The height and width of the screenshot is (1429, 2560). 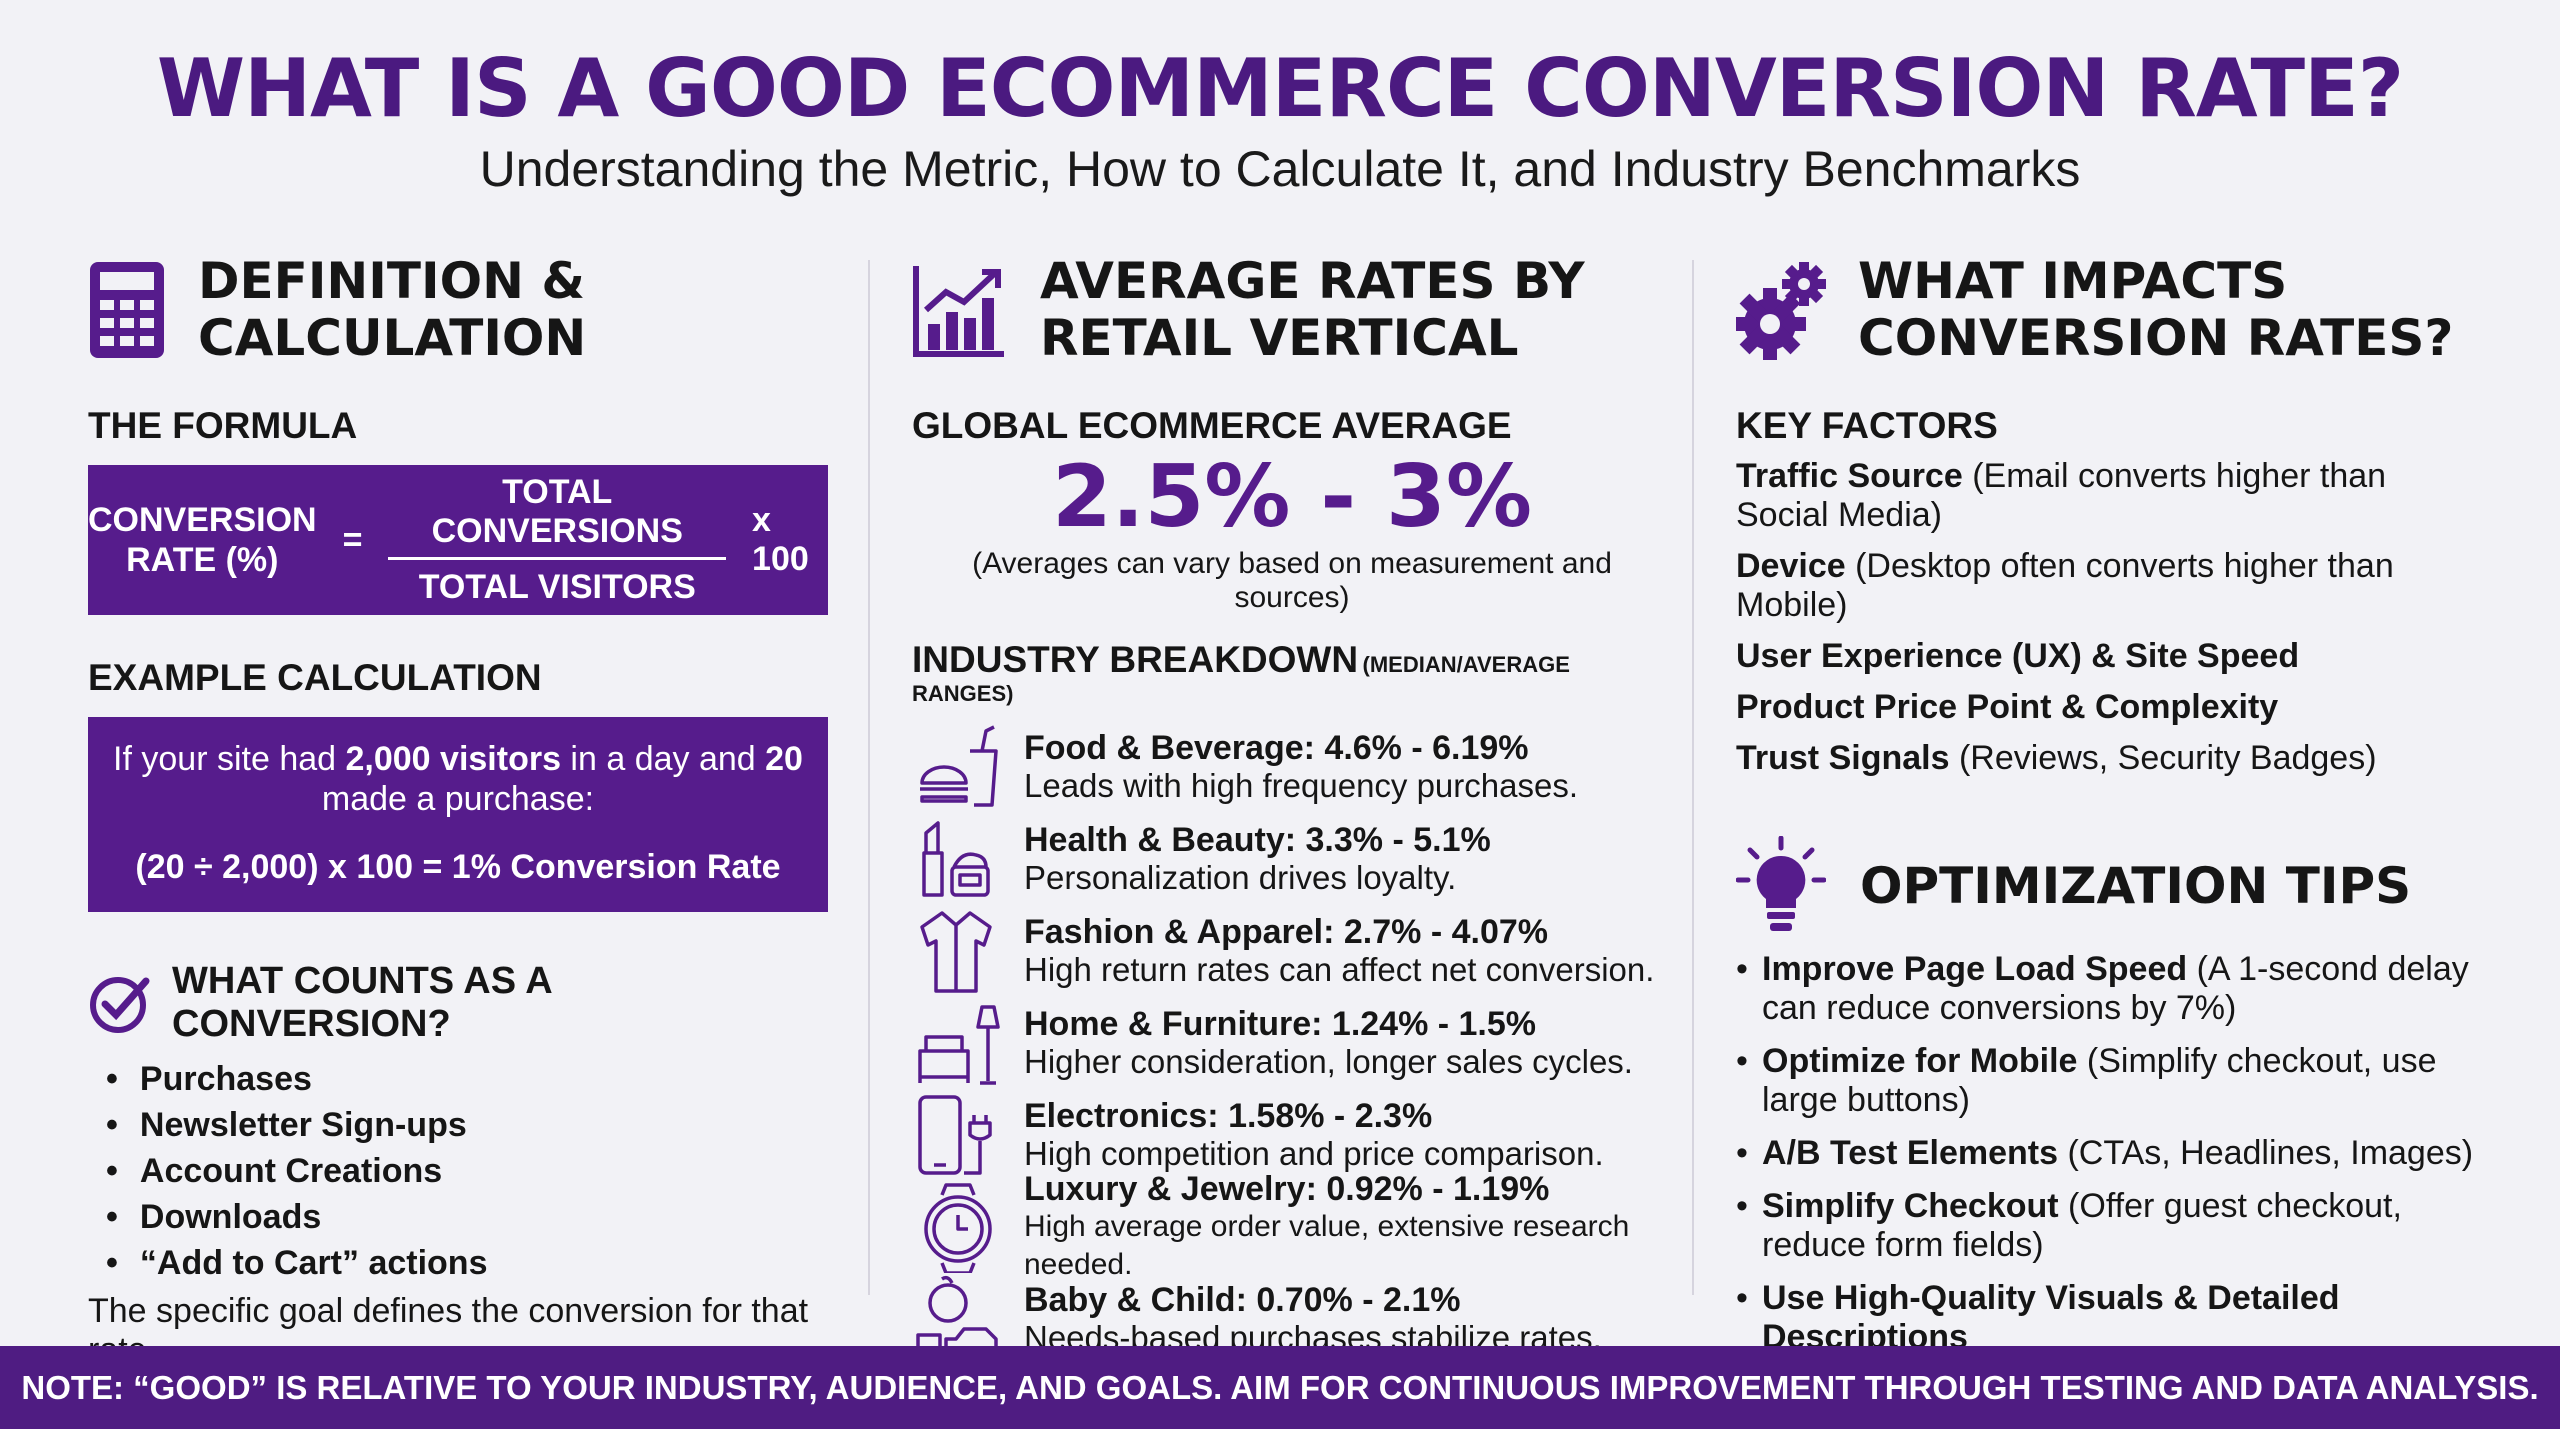 I want to click on conversion-type-item: • Purchases, so click(x=209, y=1079).